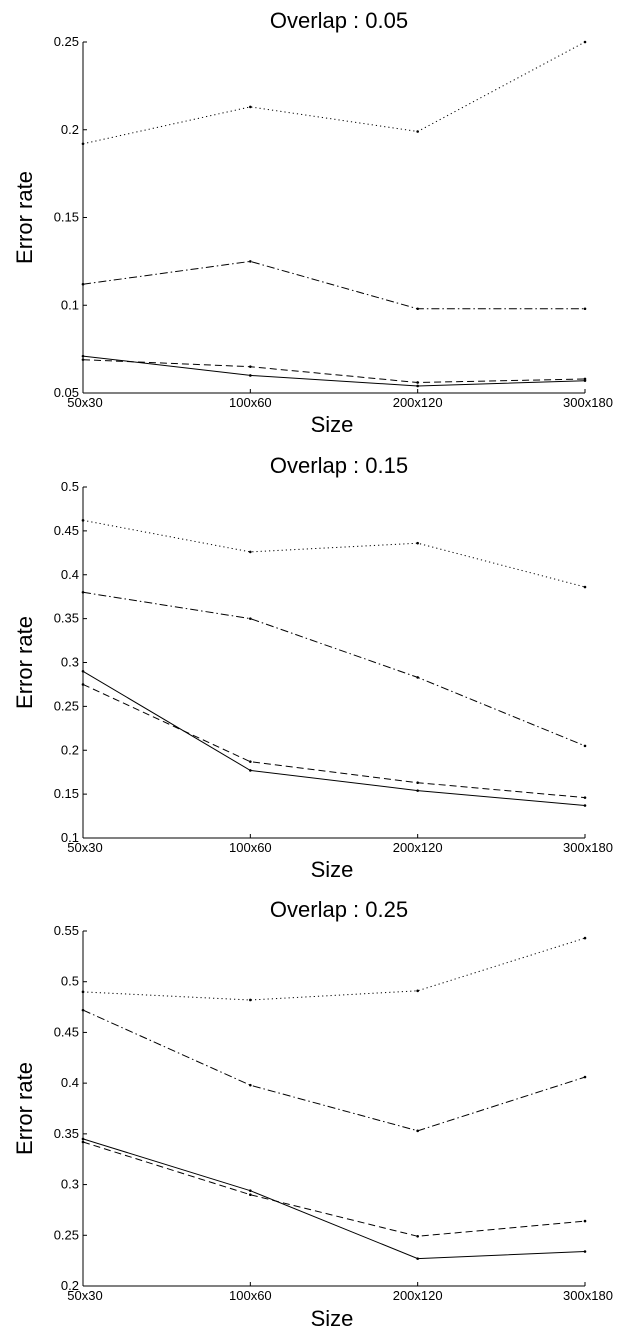 The height and width of the screenshot is (1338, 624). What do you see at coordinates (66, 930) in the screenshot?
I see `y-tick-label: 0.55` at bounding box center [66, 930].